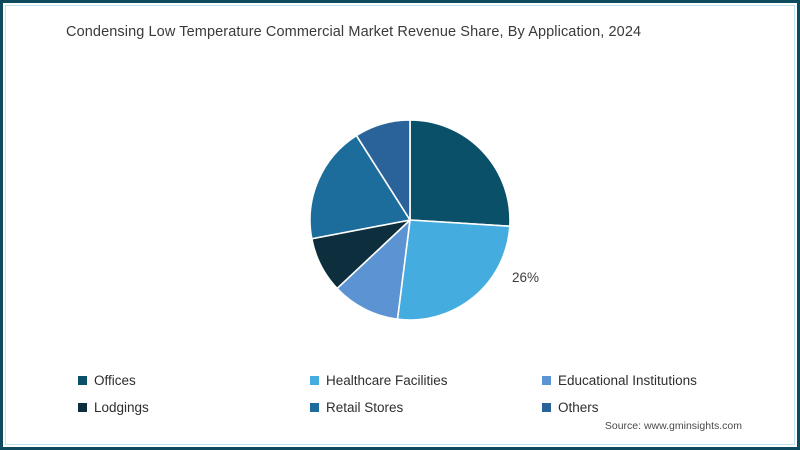 This screenshot has height=450, width=800. I want to click on legend-item-educational-institutions: Educational Institutions, so click(640, 380).